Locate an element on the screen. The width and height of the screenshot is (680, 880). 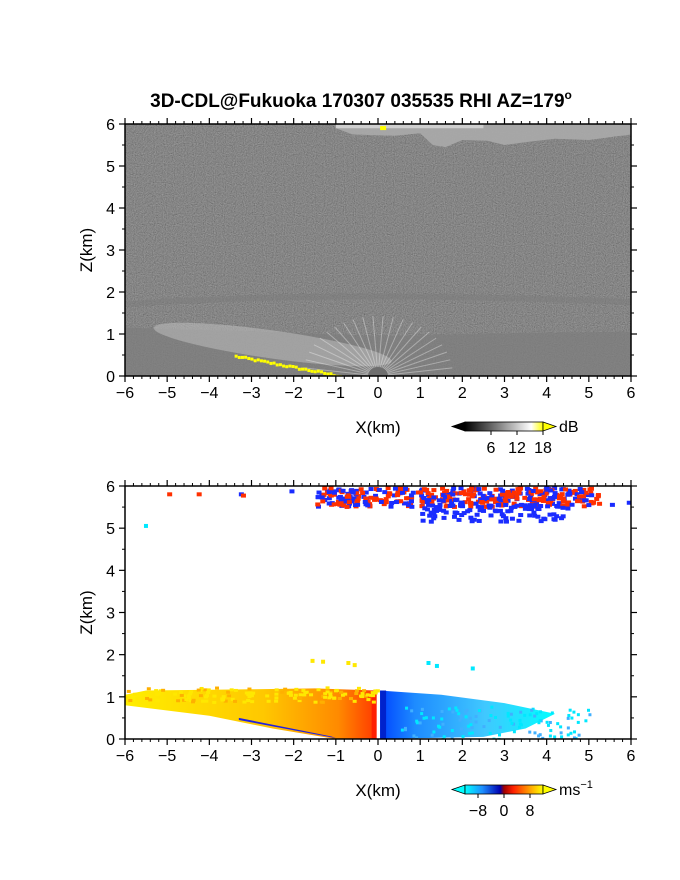
colorbar-tick-label: 0 is located at coordinates (504, 811).